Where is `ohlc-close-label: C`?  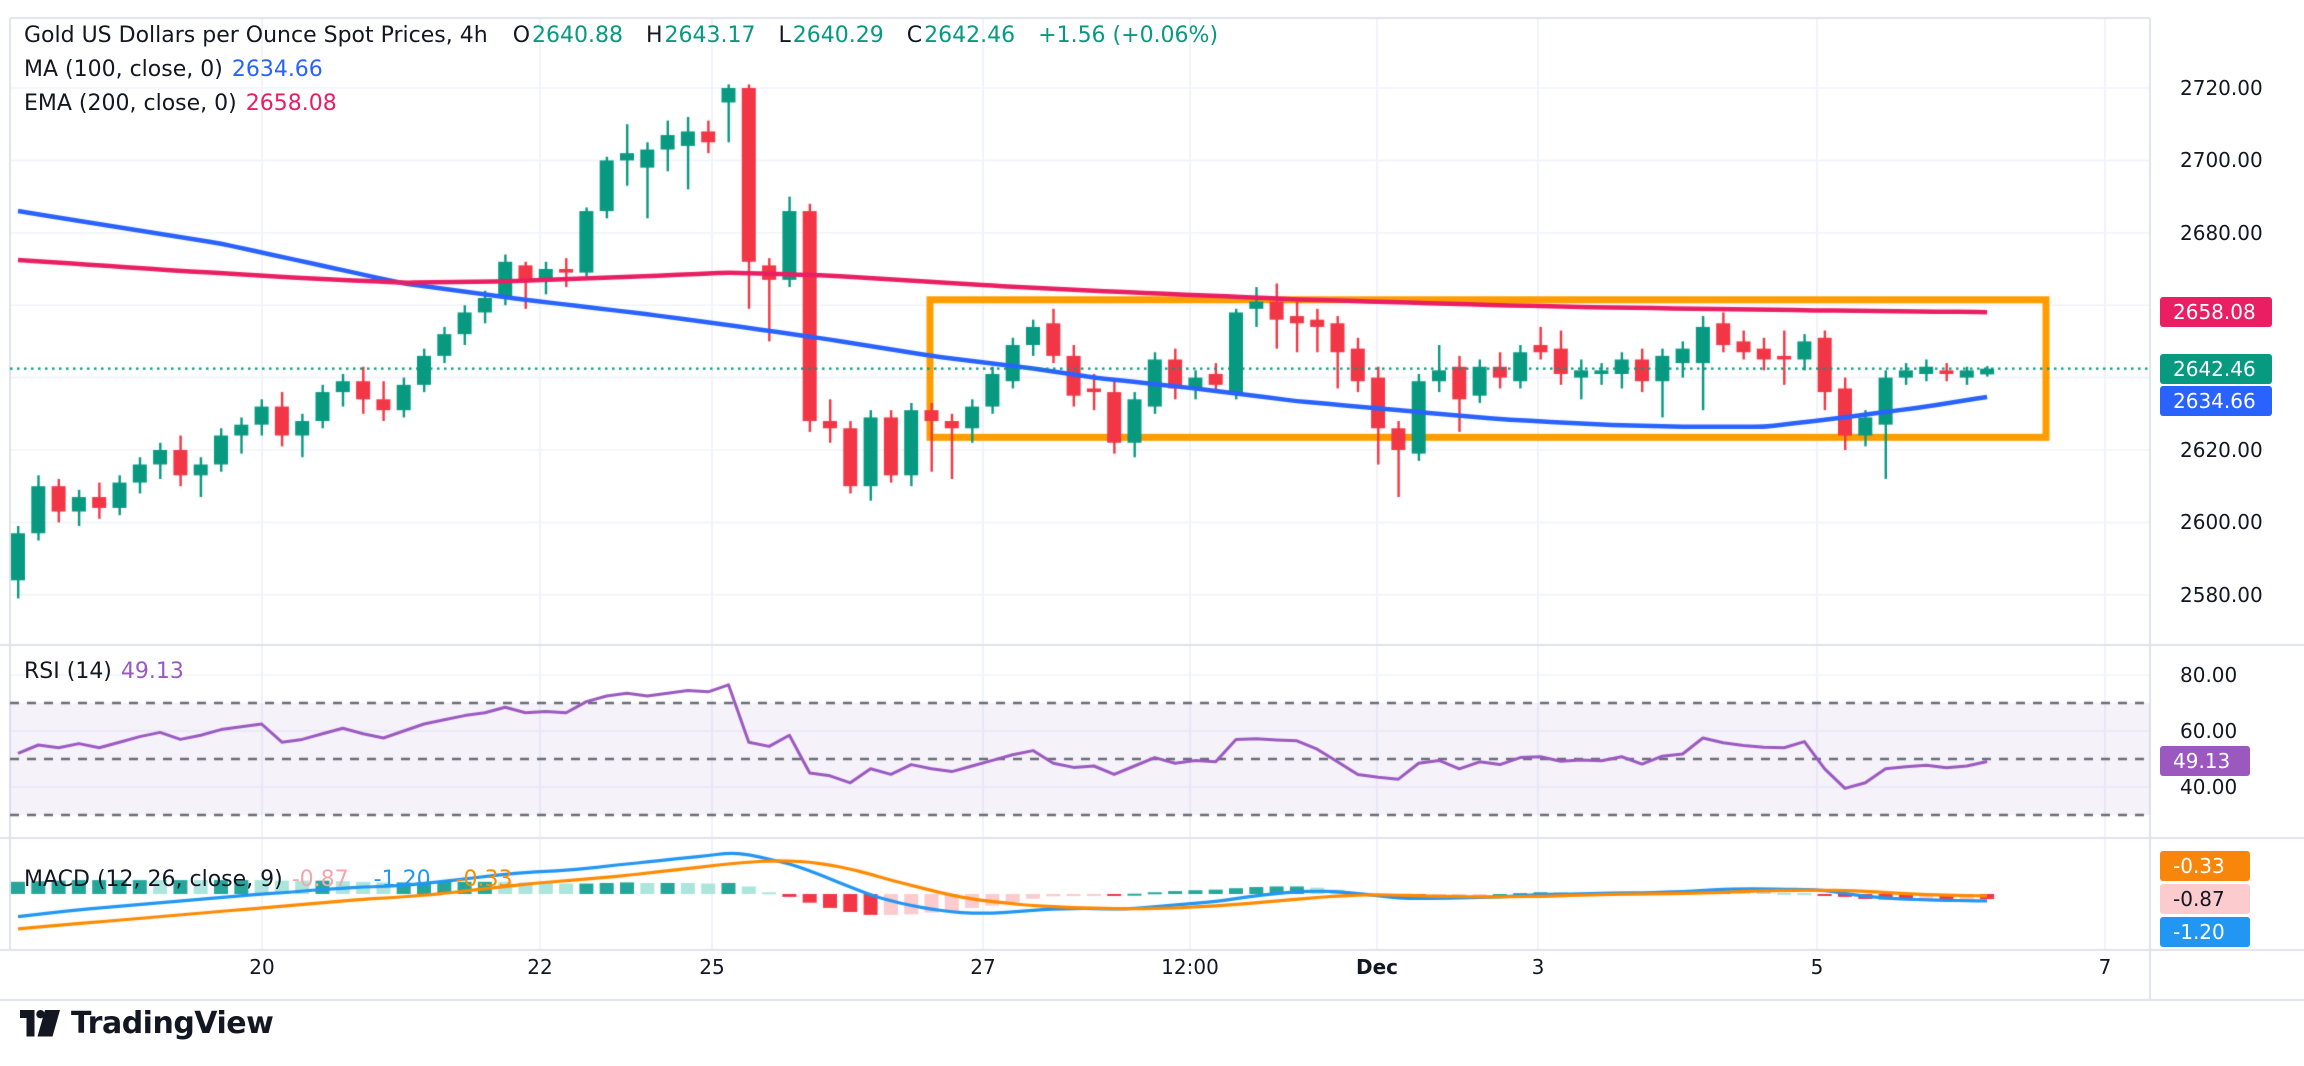
ohlc-close-label: C is located at coordinates (914, 35).